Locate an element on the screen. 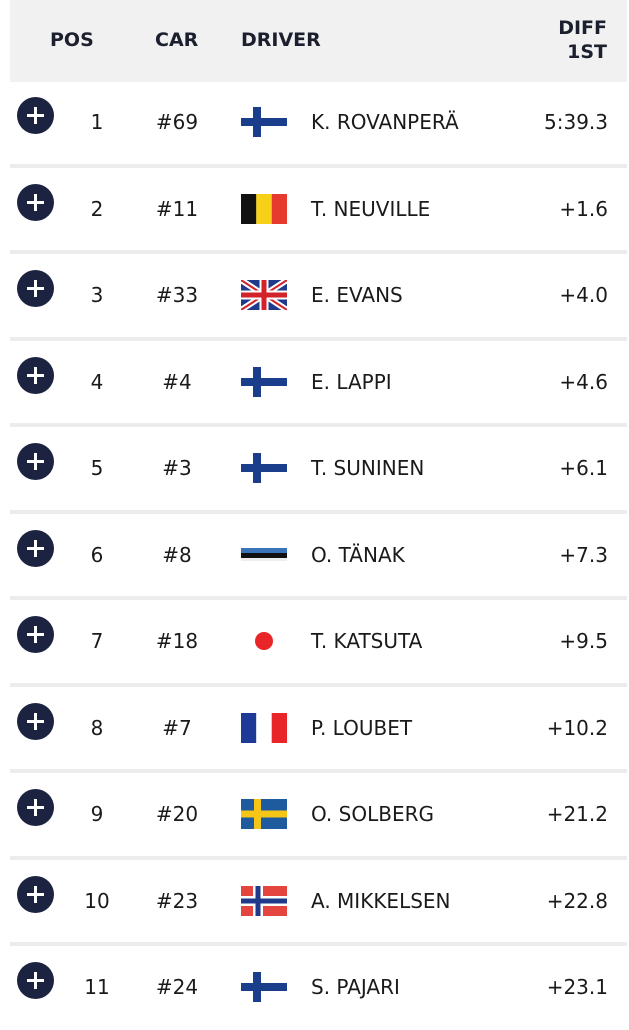 Image resolution: width=629 pixels, height=1030 pixels. car-number: #11 is located at coordinates (177, 208).